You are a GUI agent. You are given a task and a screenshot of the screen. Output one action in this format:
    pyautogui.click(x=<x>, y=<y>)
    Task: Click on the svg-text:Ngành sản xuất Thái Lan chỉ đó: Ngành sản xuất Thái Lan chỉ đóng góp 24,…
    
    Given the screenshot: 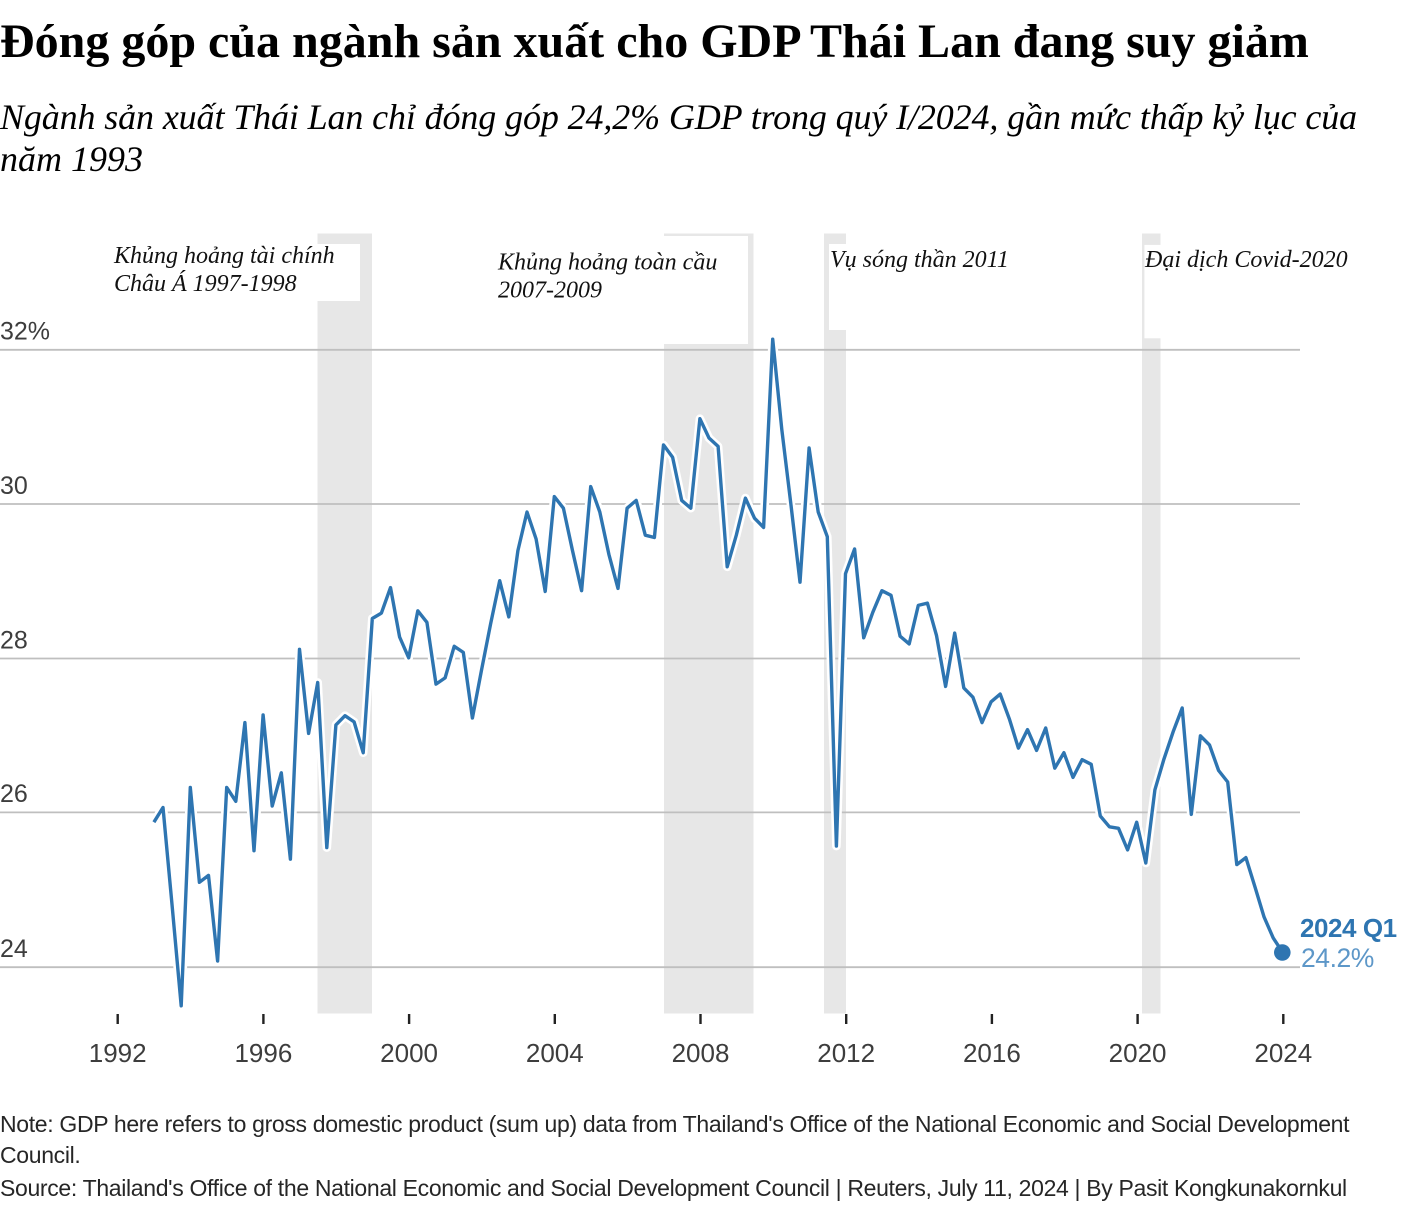 What is the action you would take?
    pyautogui.click(x=678, y=117)
    